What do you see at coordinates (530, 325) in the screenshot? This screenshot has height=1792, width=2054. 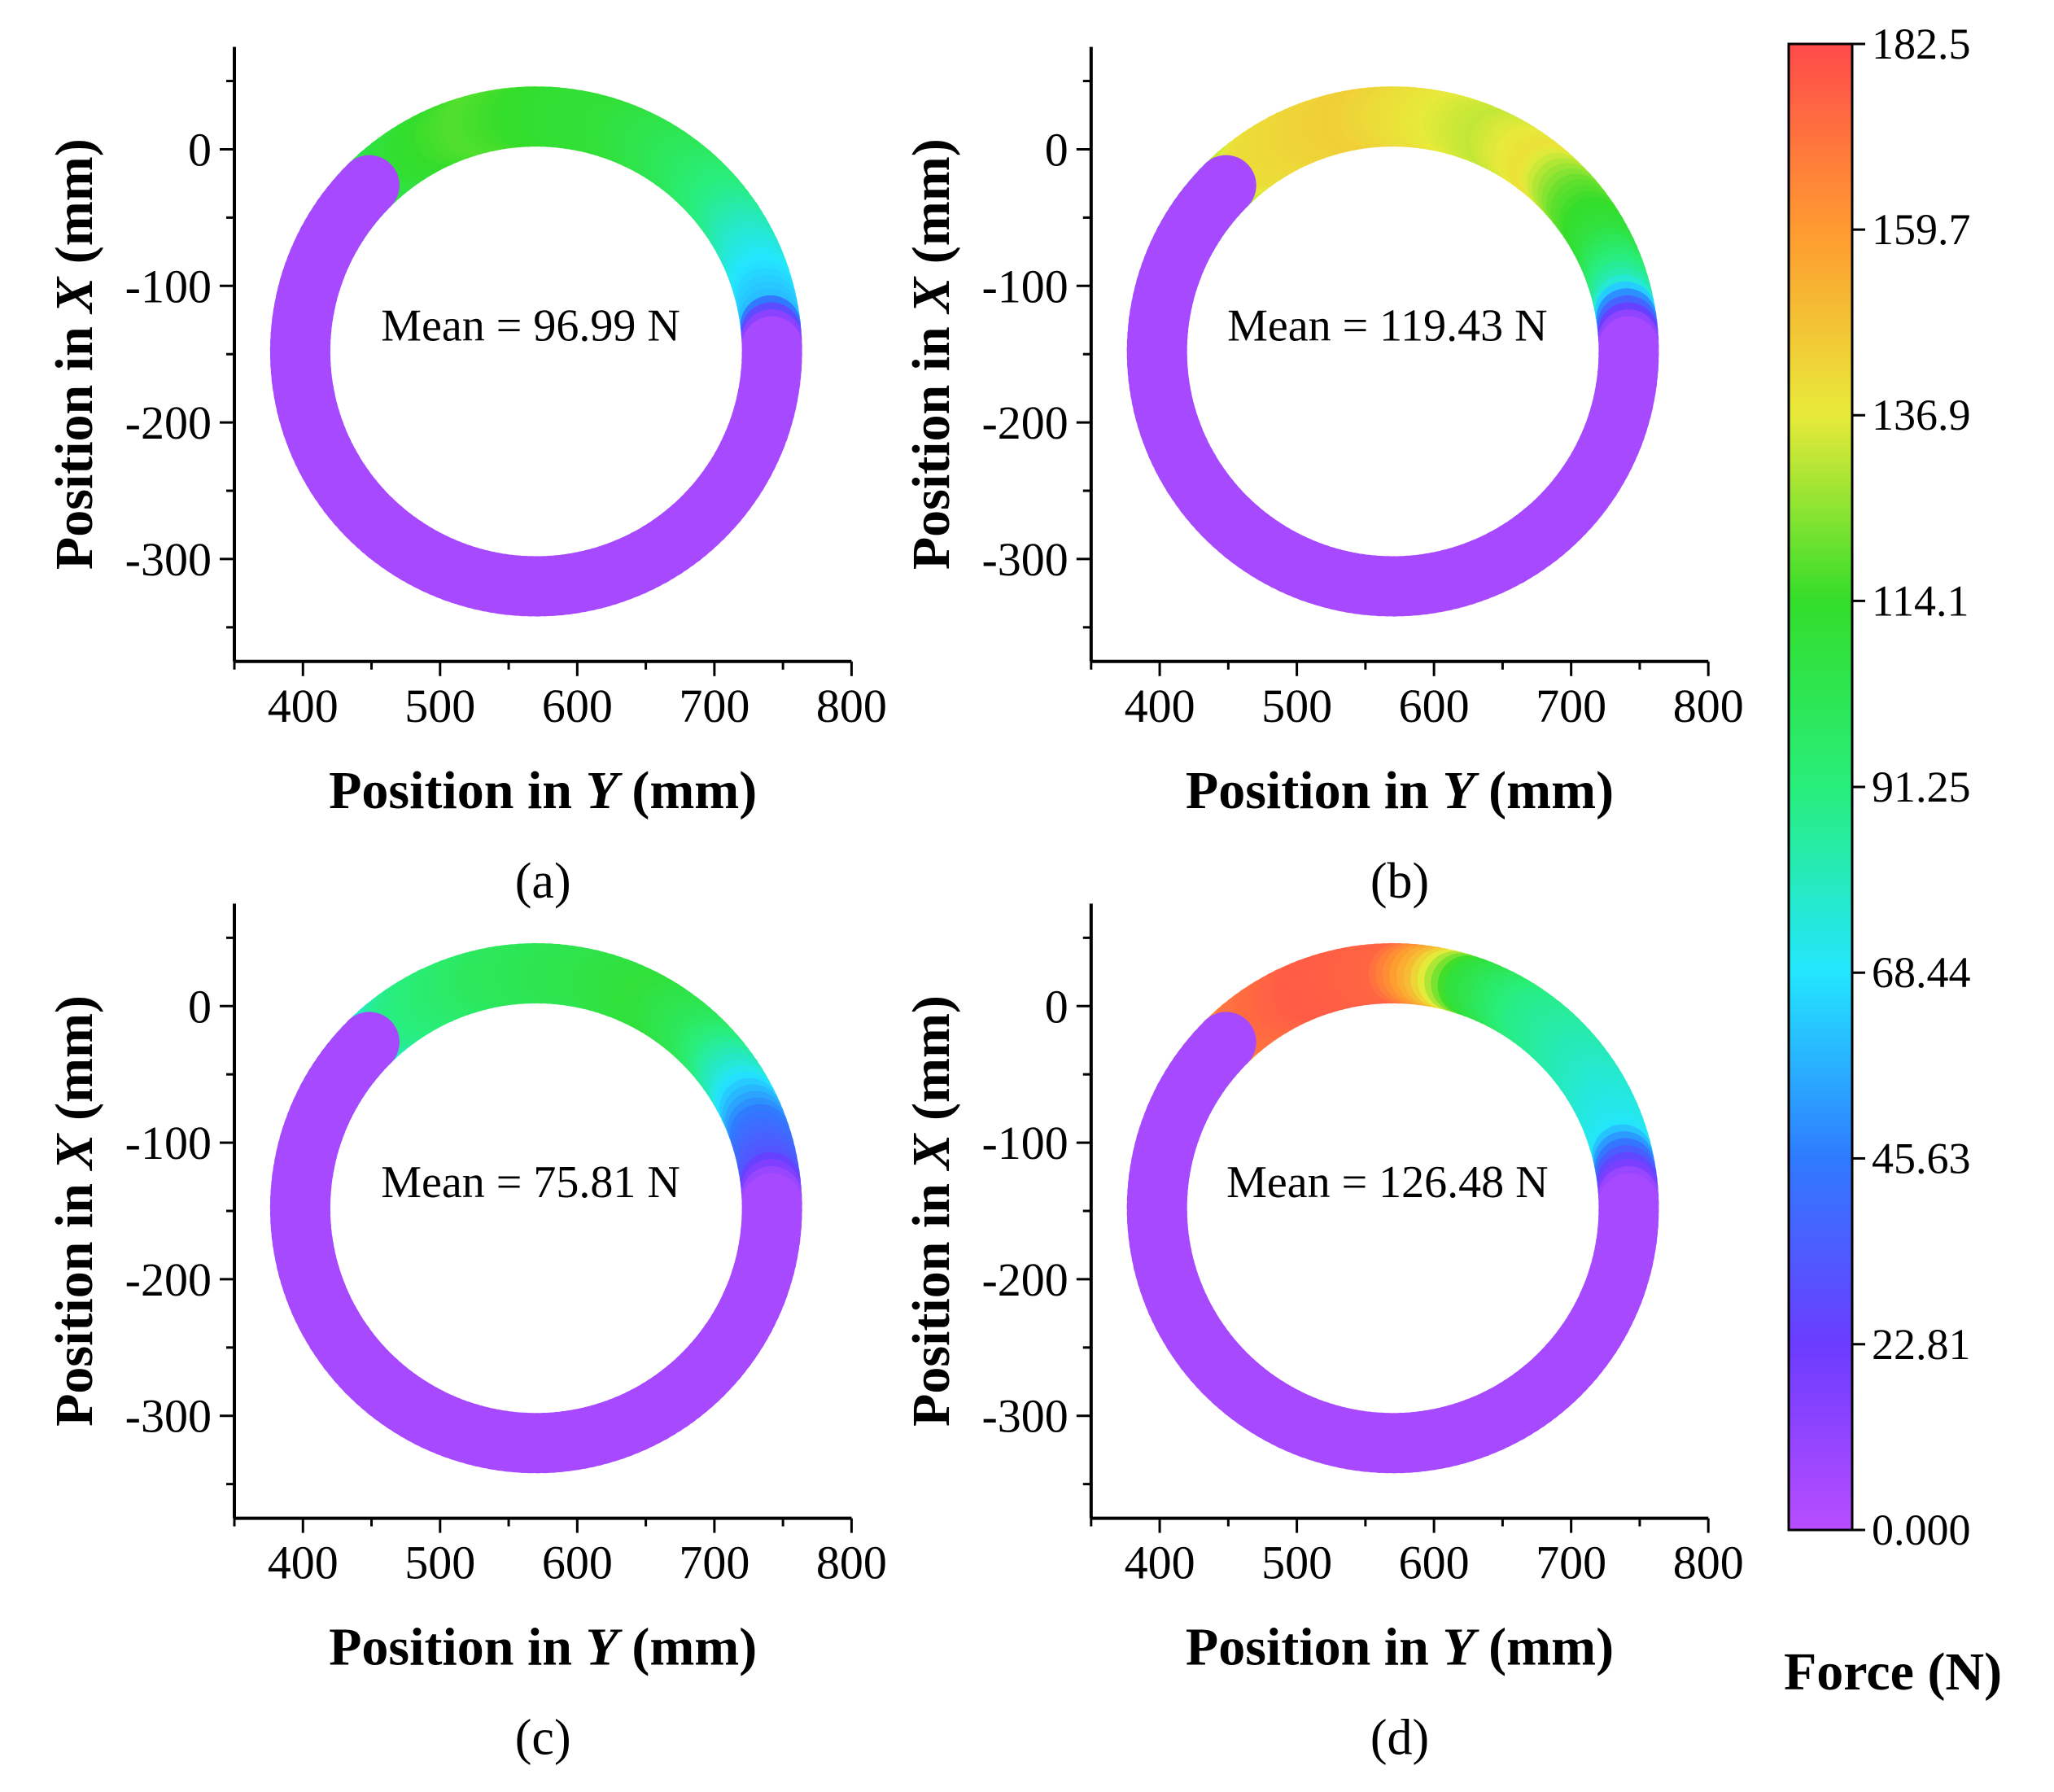 I see `mean-label: Mean = 96.99 N` at bounding box center [530, 325].